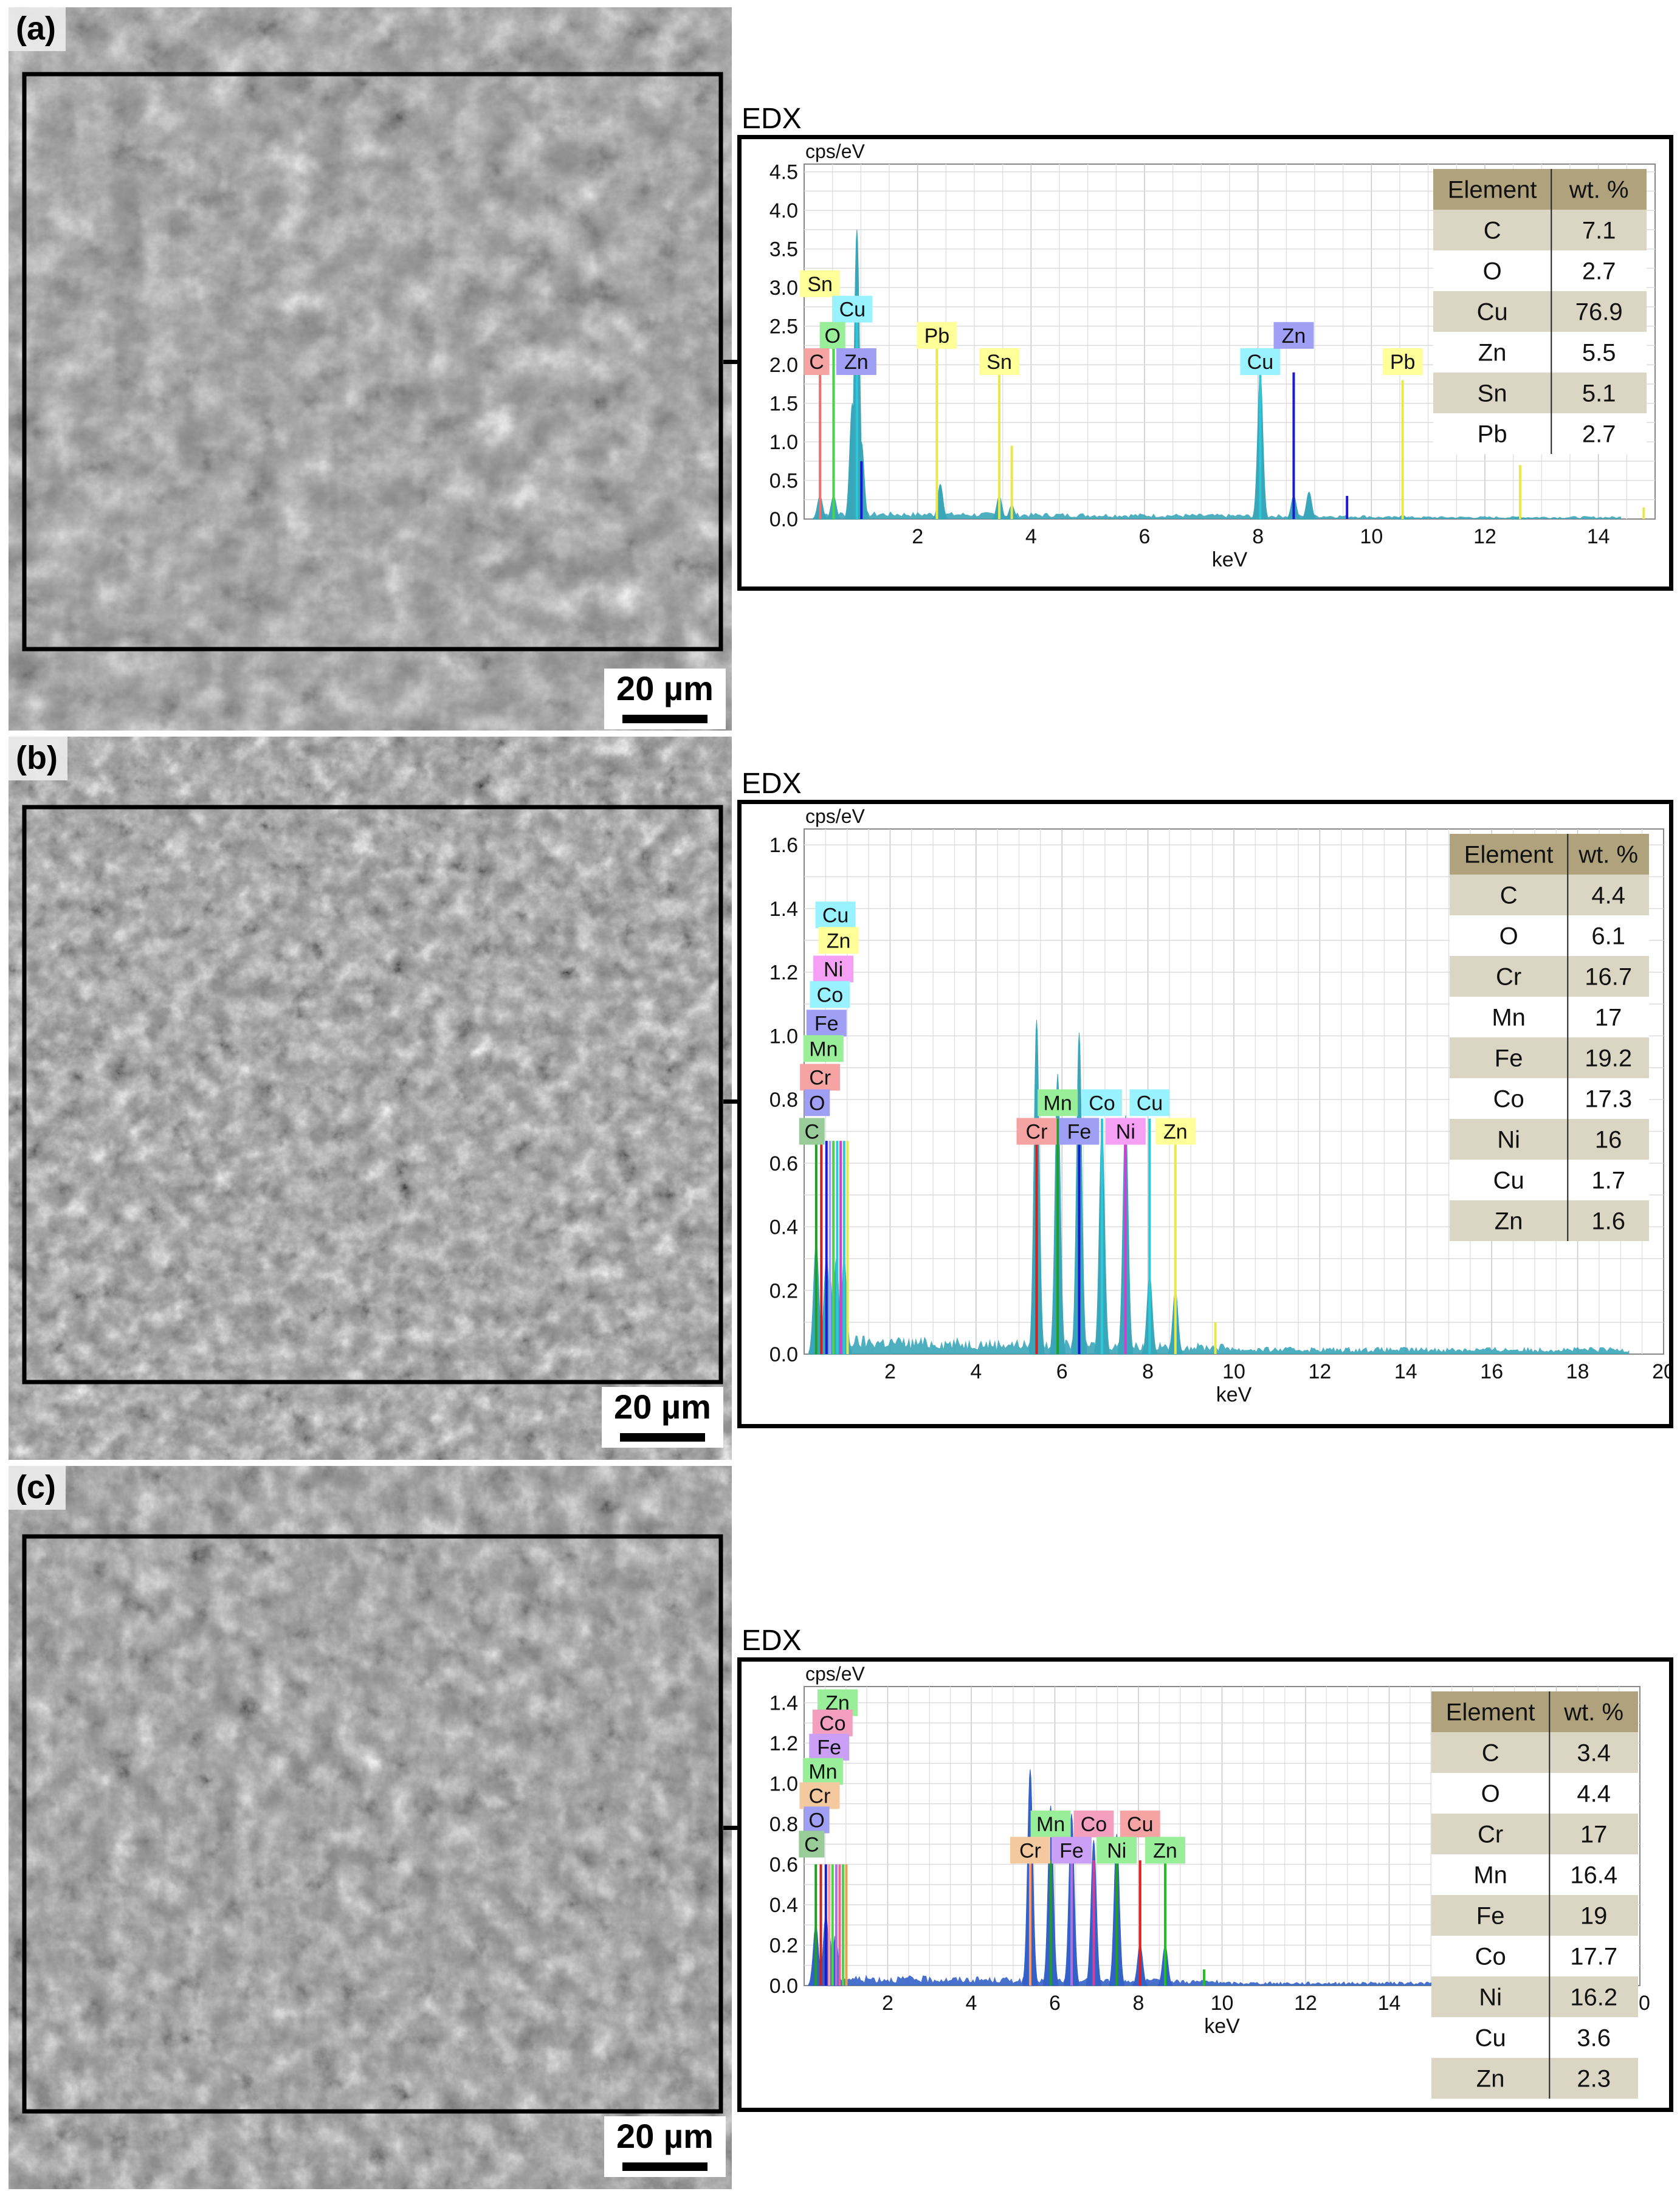 This screenshot has width=1680, height=2191. What do you see at coordinates (783, 442) in the screenshot?
I see `y-tick-label: 1.0` at bounding box center [783, 442].